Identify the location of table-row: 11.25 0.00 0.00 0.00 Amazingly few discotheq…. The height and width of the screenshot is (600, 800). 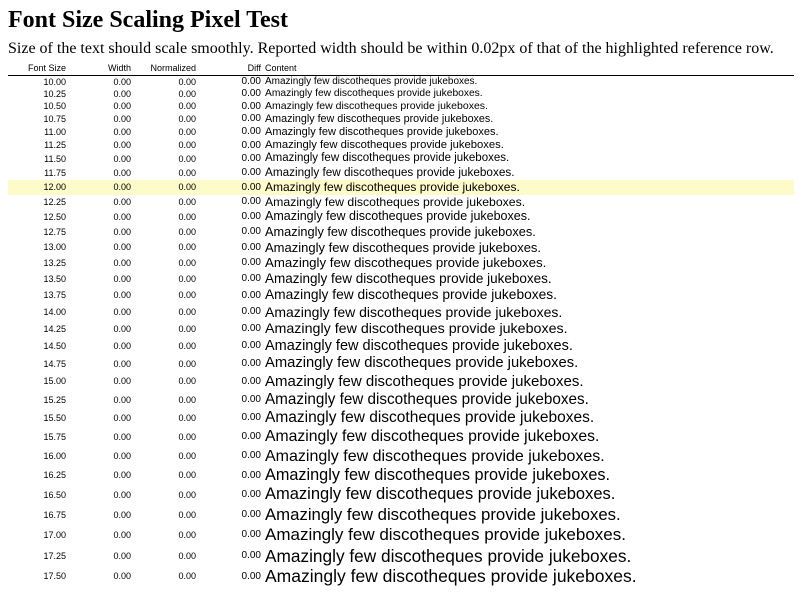
(401, 146).